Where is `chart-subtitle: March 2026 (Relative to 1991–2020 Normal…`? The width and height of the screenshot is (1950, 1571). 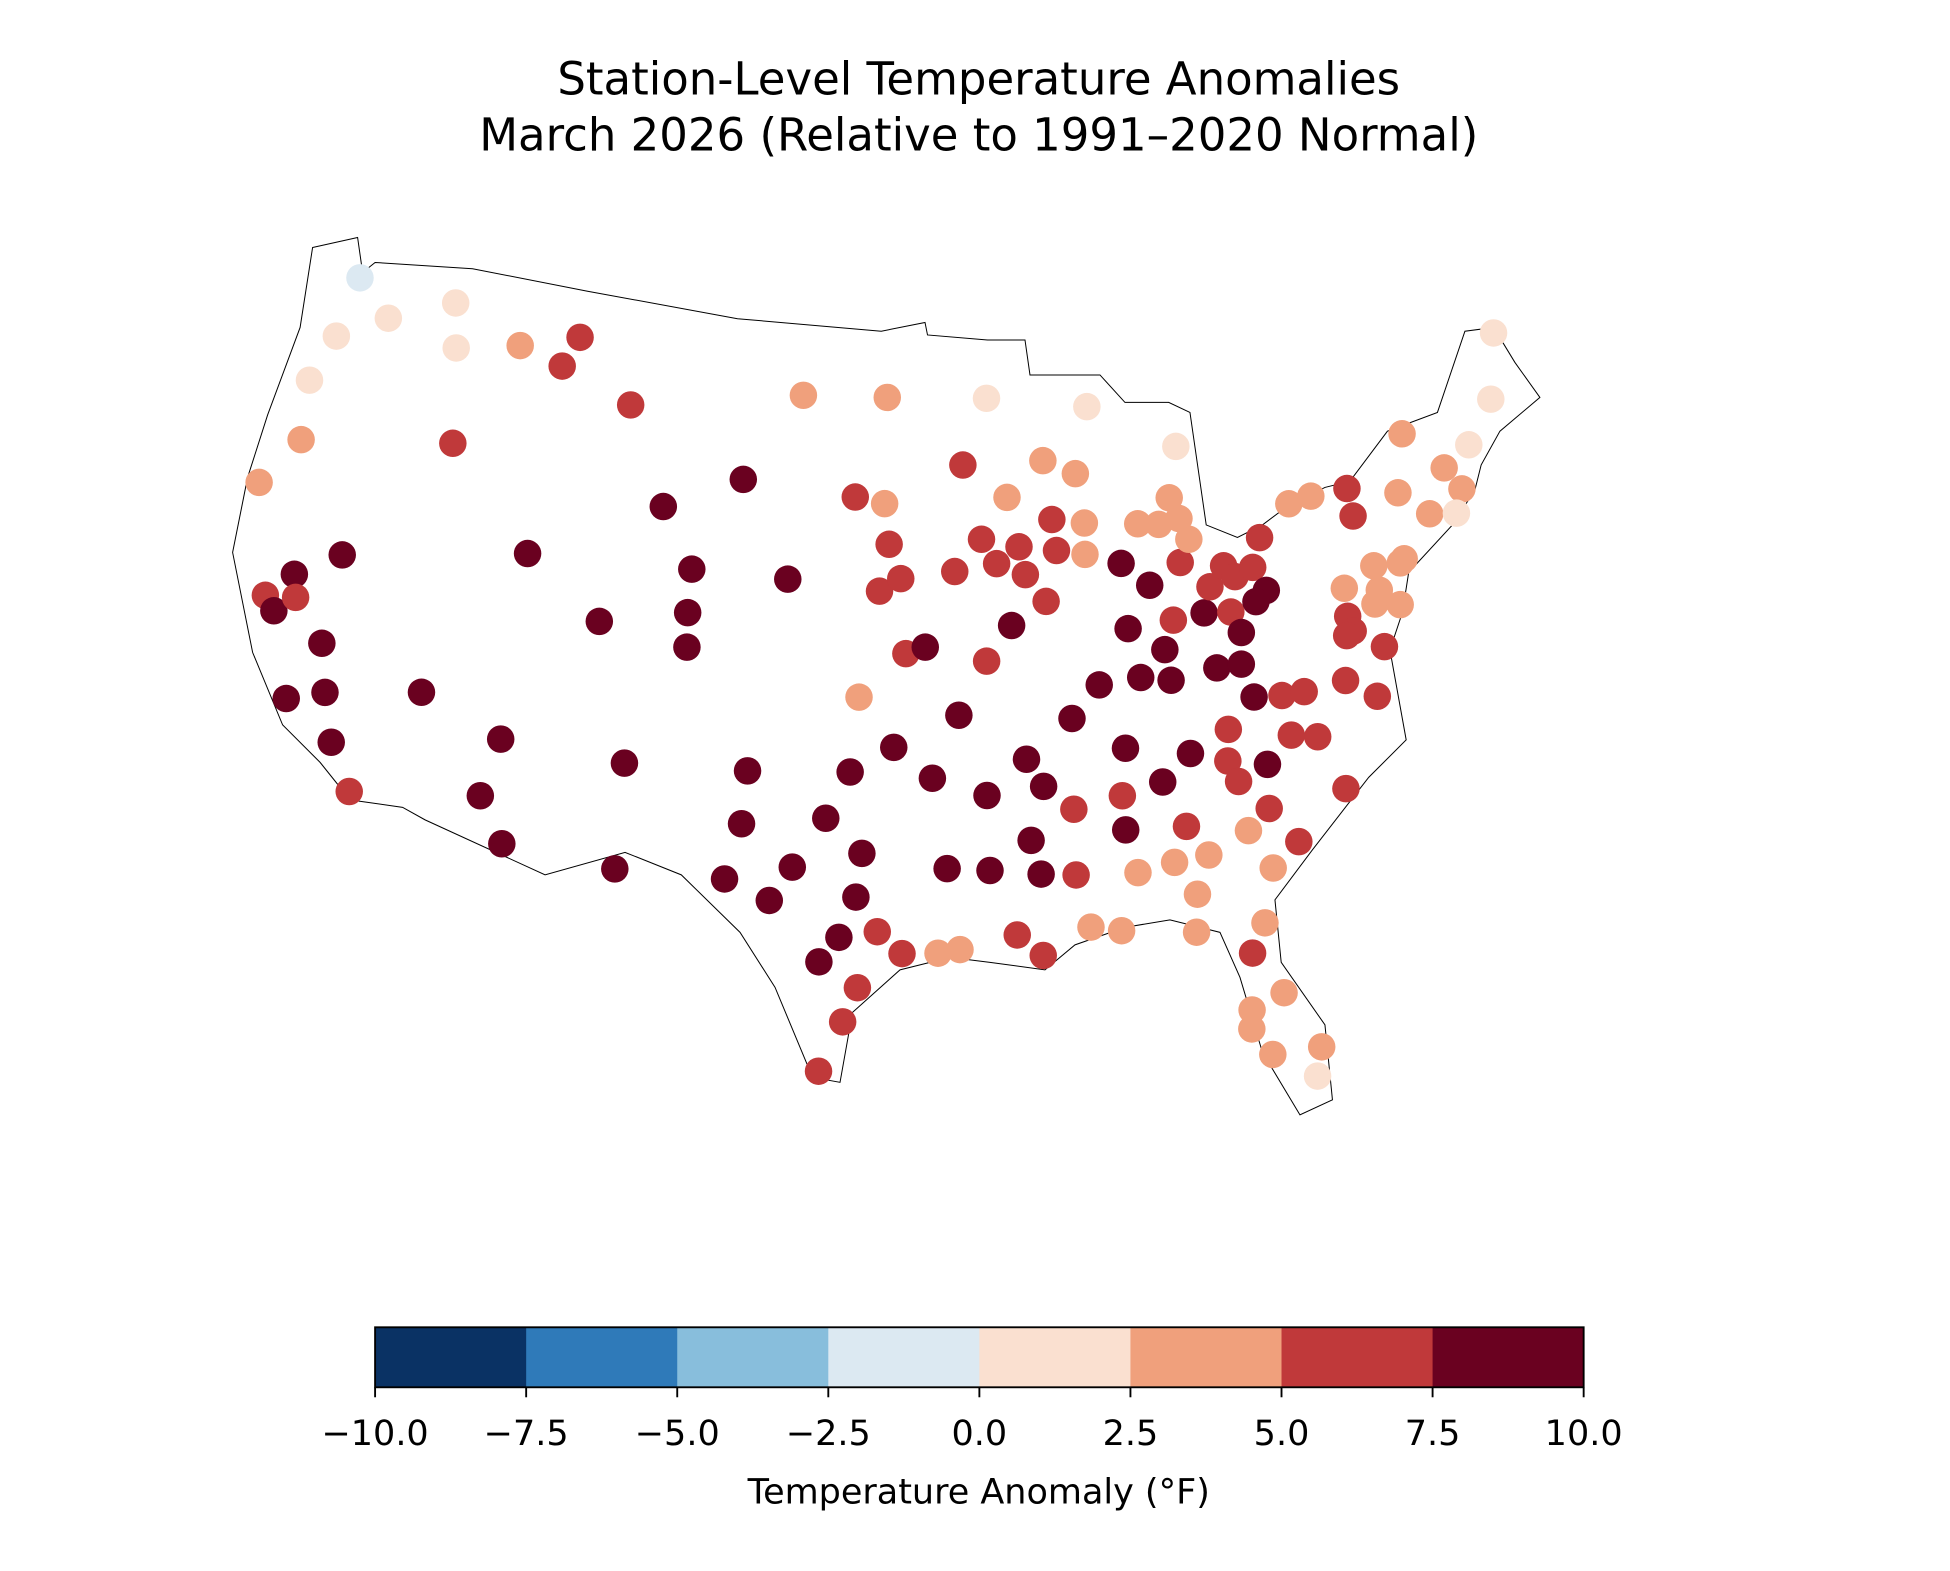 chart-subtitle: March 2026 (Relative to 1991–2020 Normal… is located at coordinates (978, 135).